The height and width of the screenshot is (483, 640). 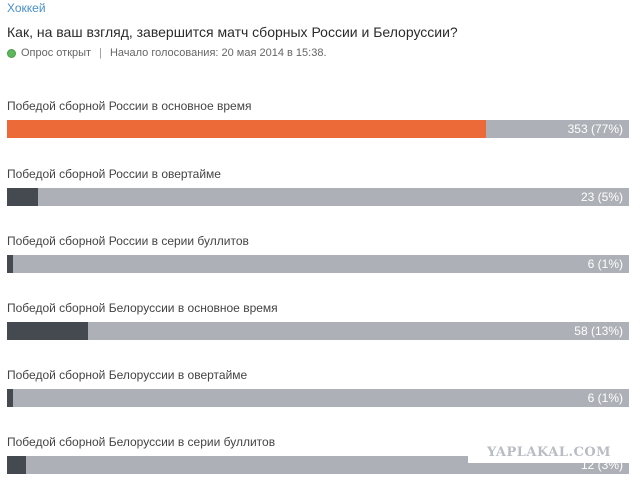 I want to click on poll-option-label: Победой сборной Белоруссии в овертайме, so click(x=127, y=375).